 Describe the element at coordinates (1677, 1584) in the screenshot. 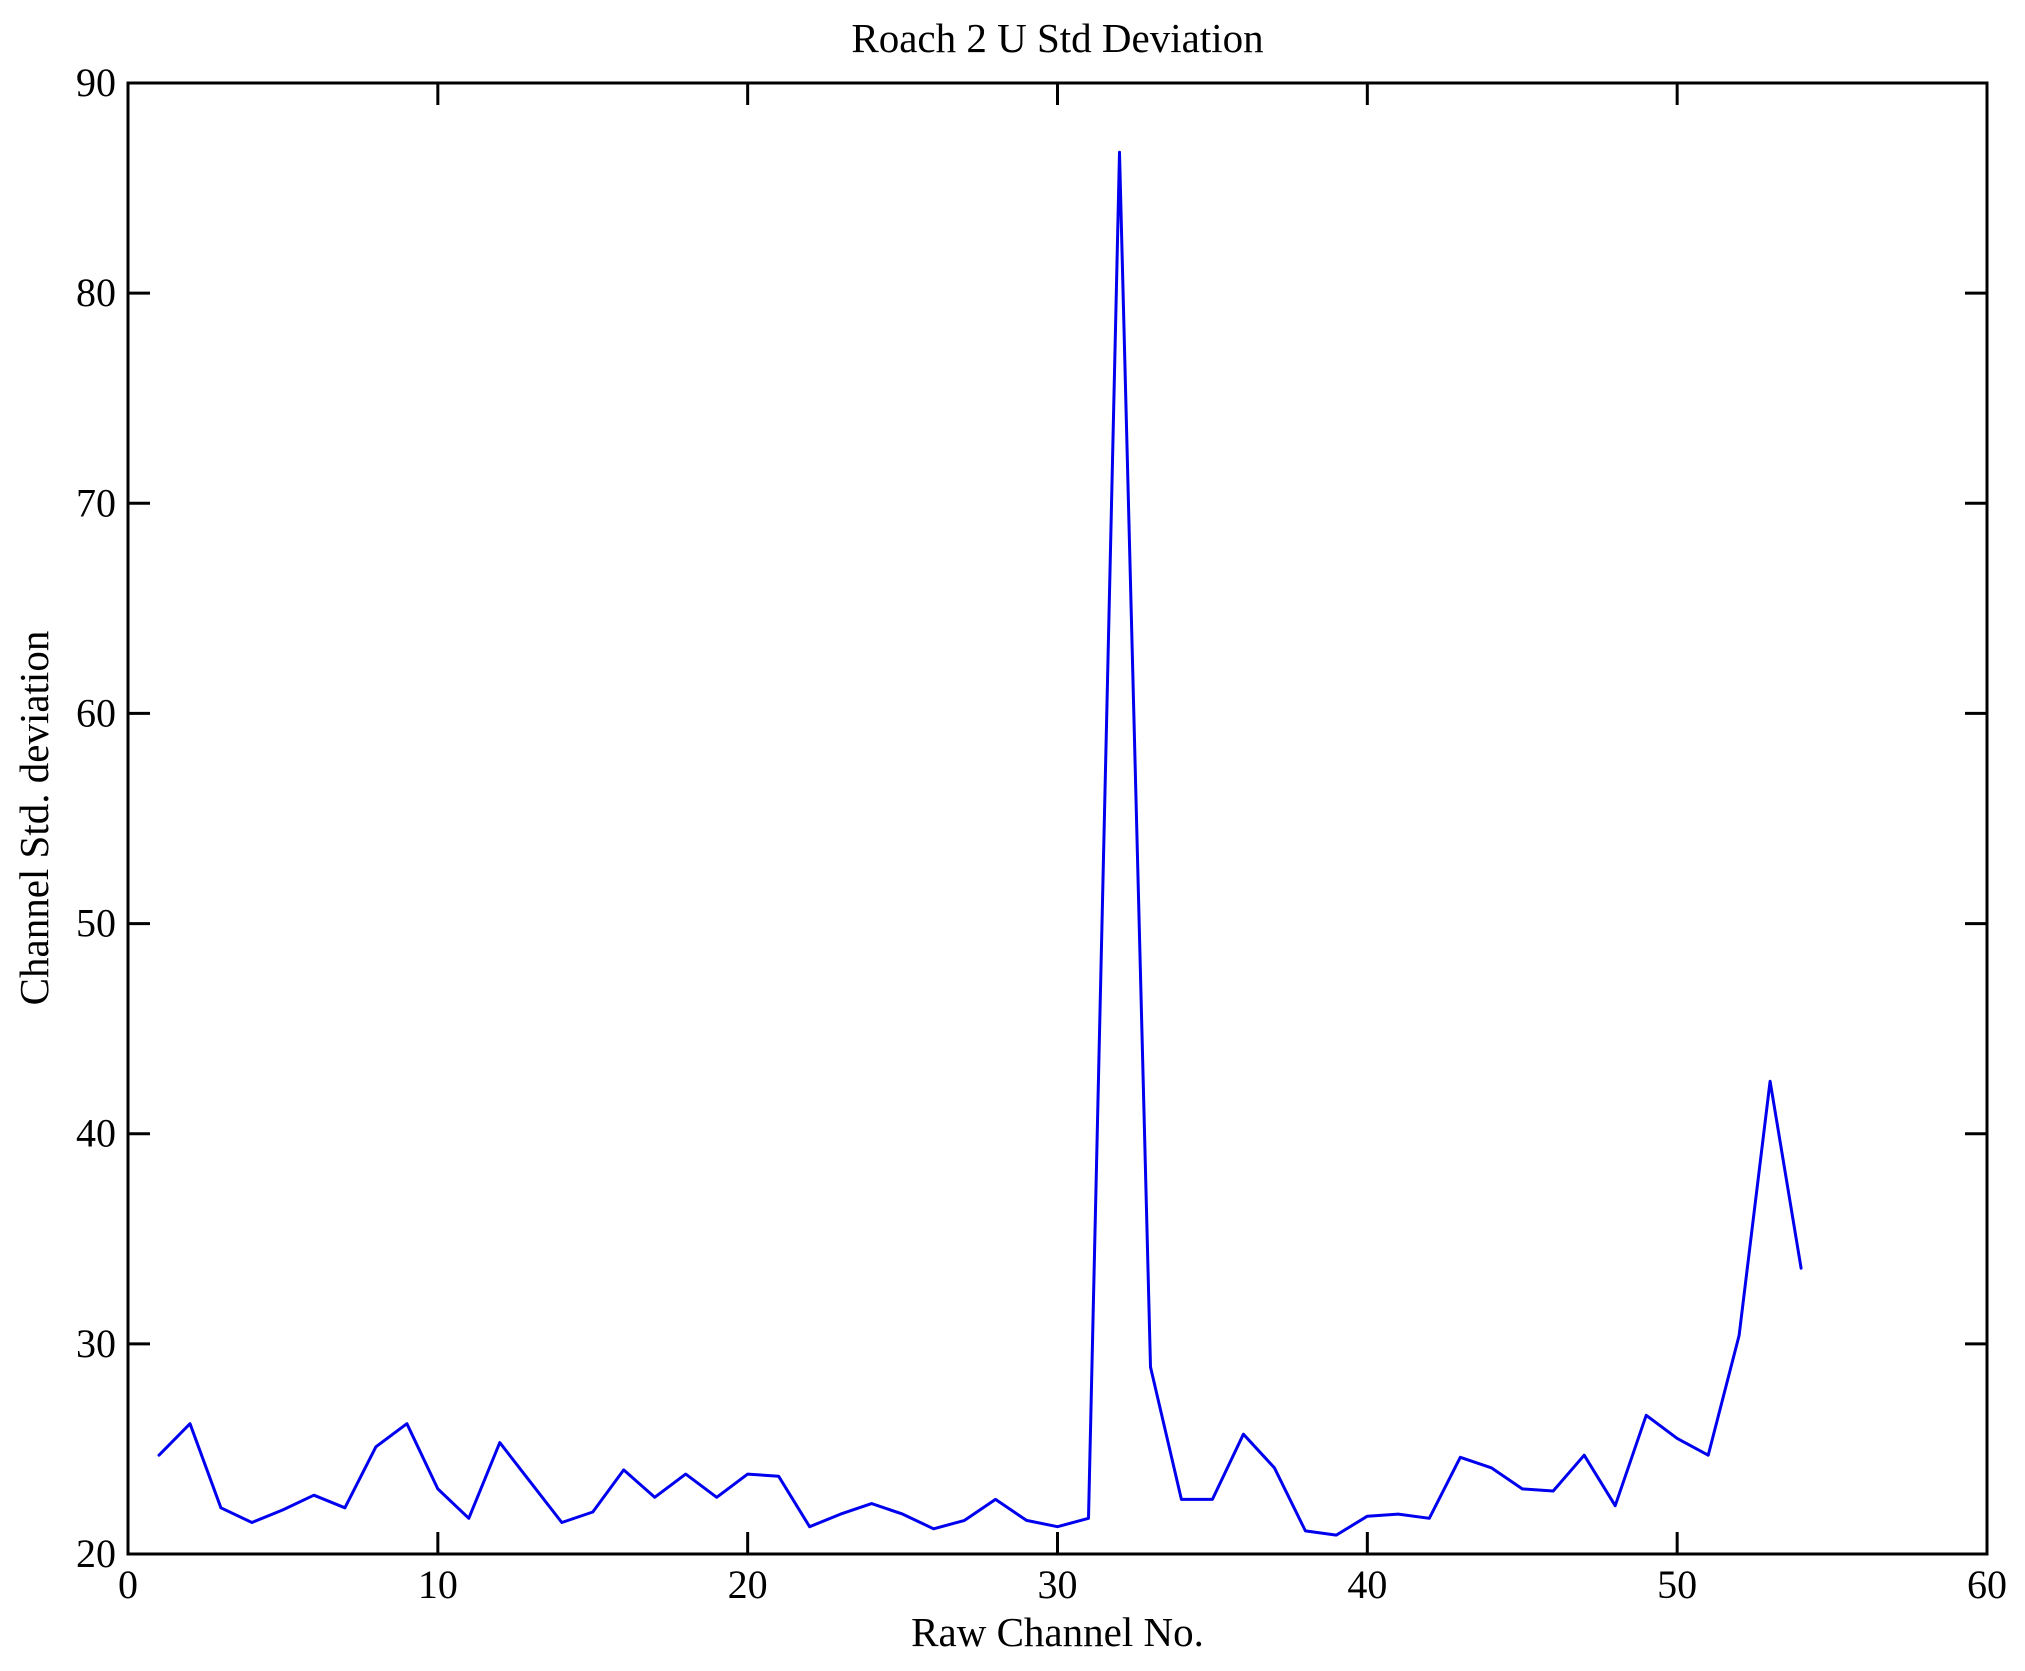

I see `x-tick-label: 50` at that location.